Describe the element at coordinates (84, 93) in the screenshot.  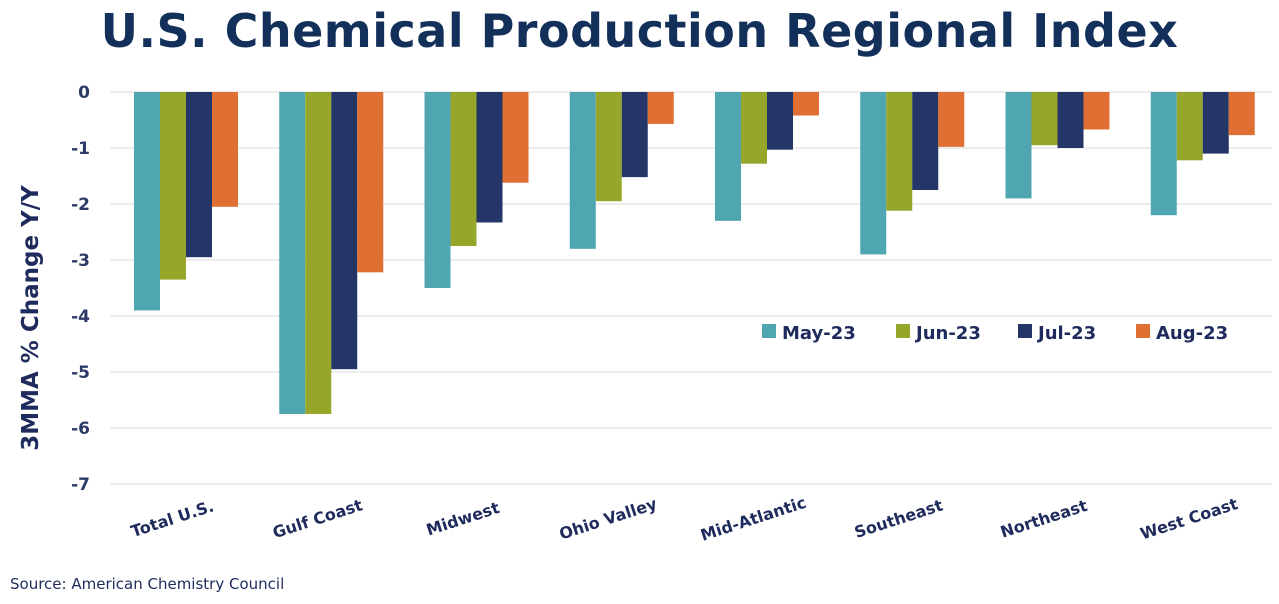
I see `y-tick-label: 0` at that location.